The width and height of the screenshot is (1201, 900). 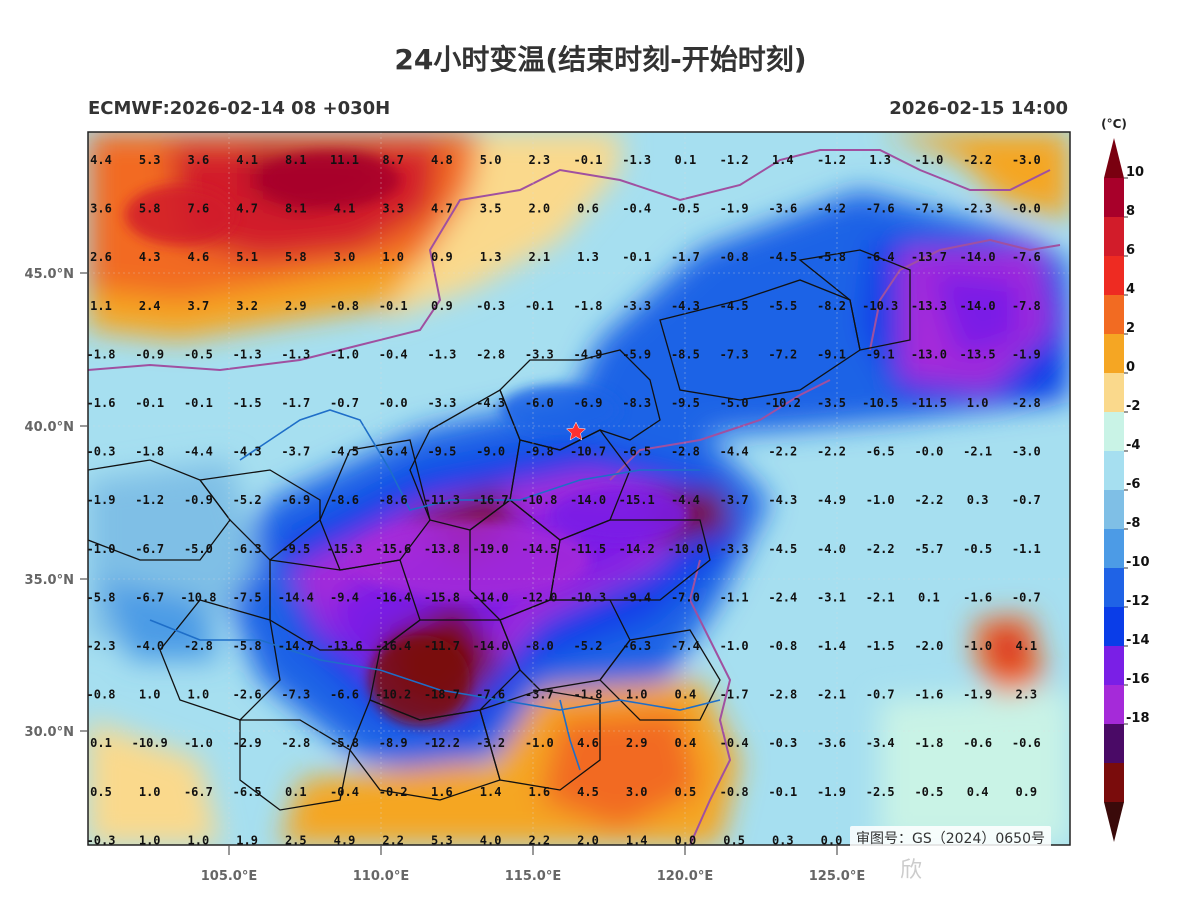 What do you see at coordinates (393, 160) in the screenshot?
I see `grid-value: 8.7` at bounding box center [393, 160].